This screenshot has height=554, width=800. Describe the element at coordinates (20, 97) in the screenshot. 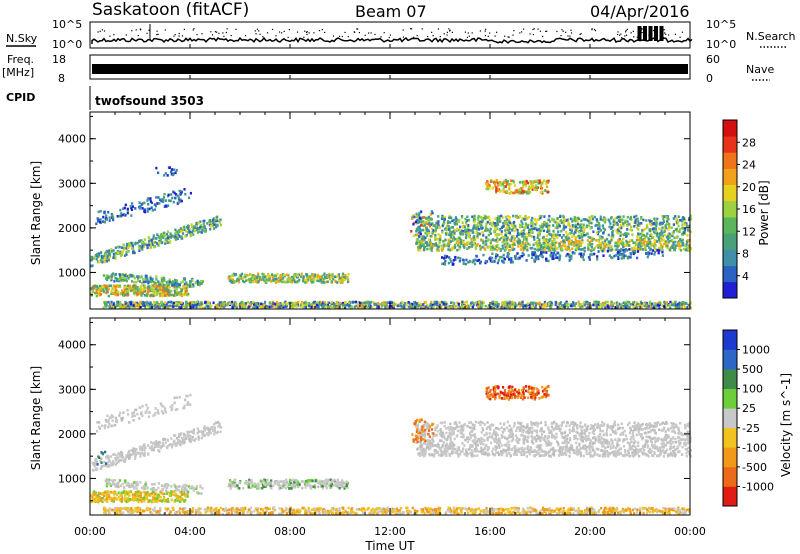

I see `cpid-label: CPID` at that location.